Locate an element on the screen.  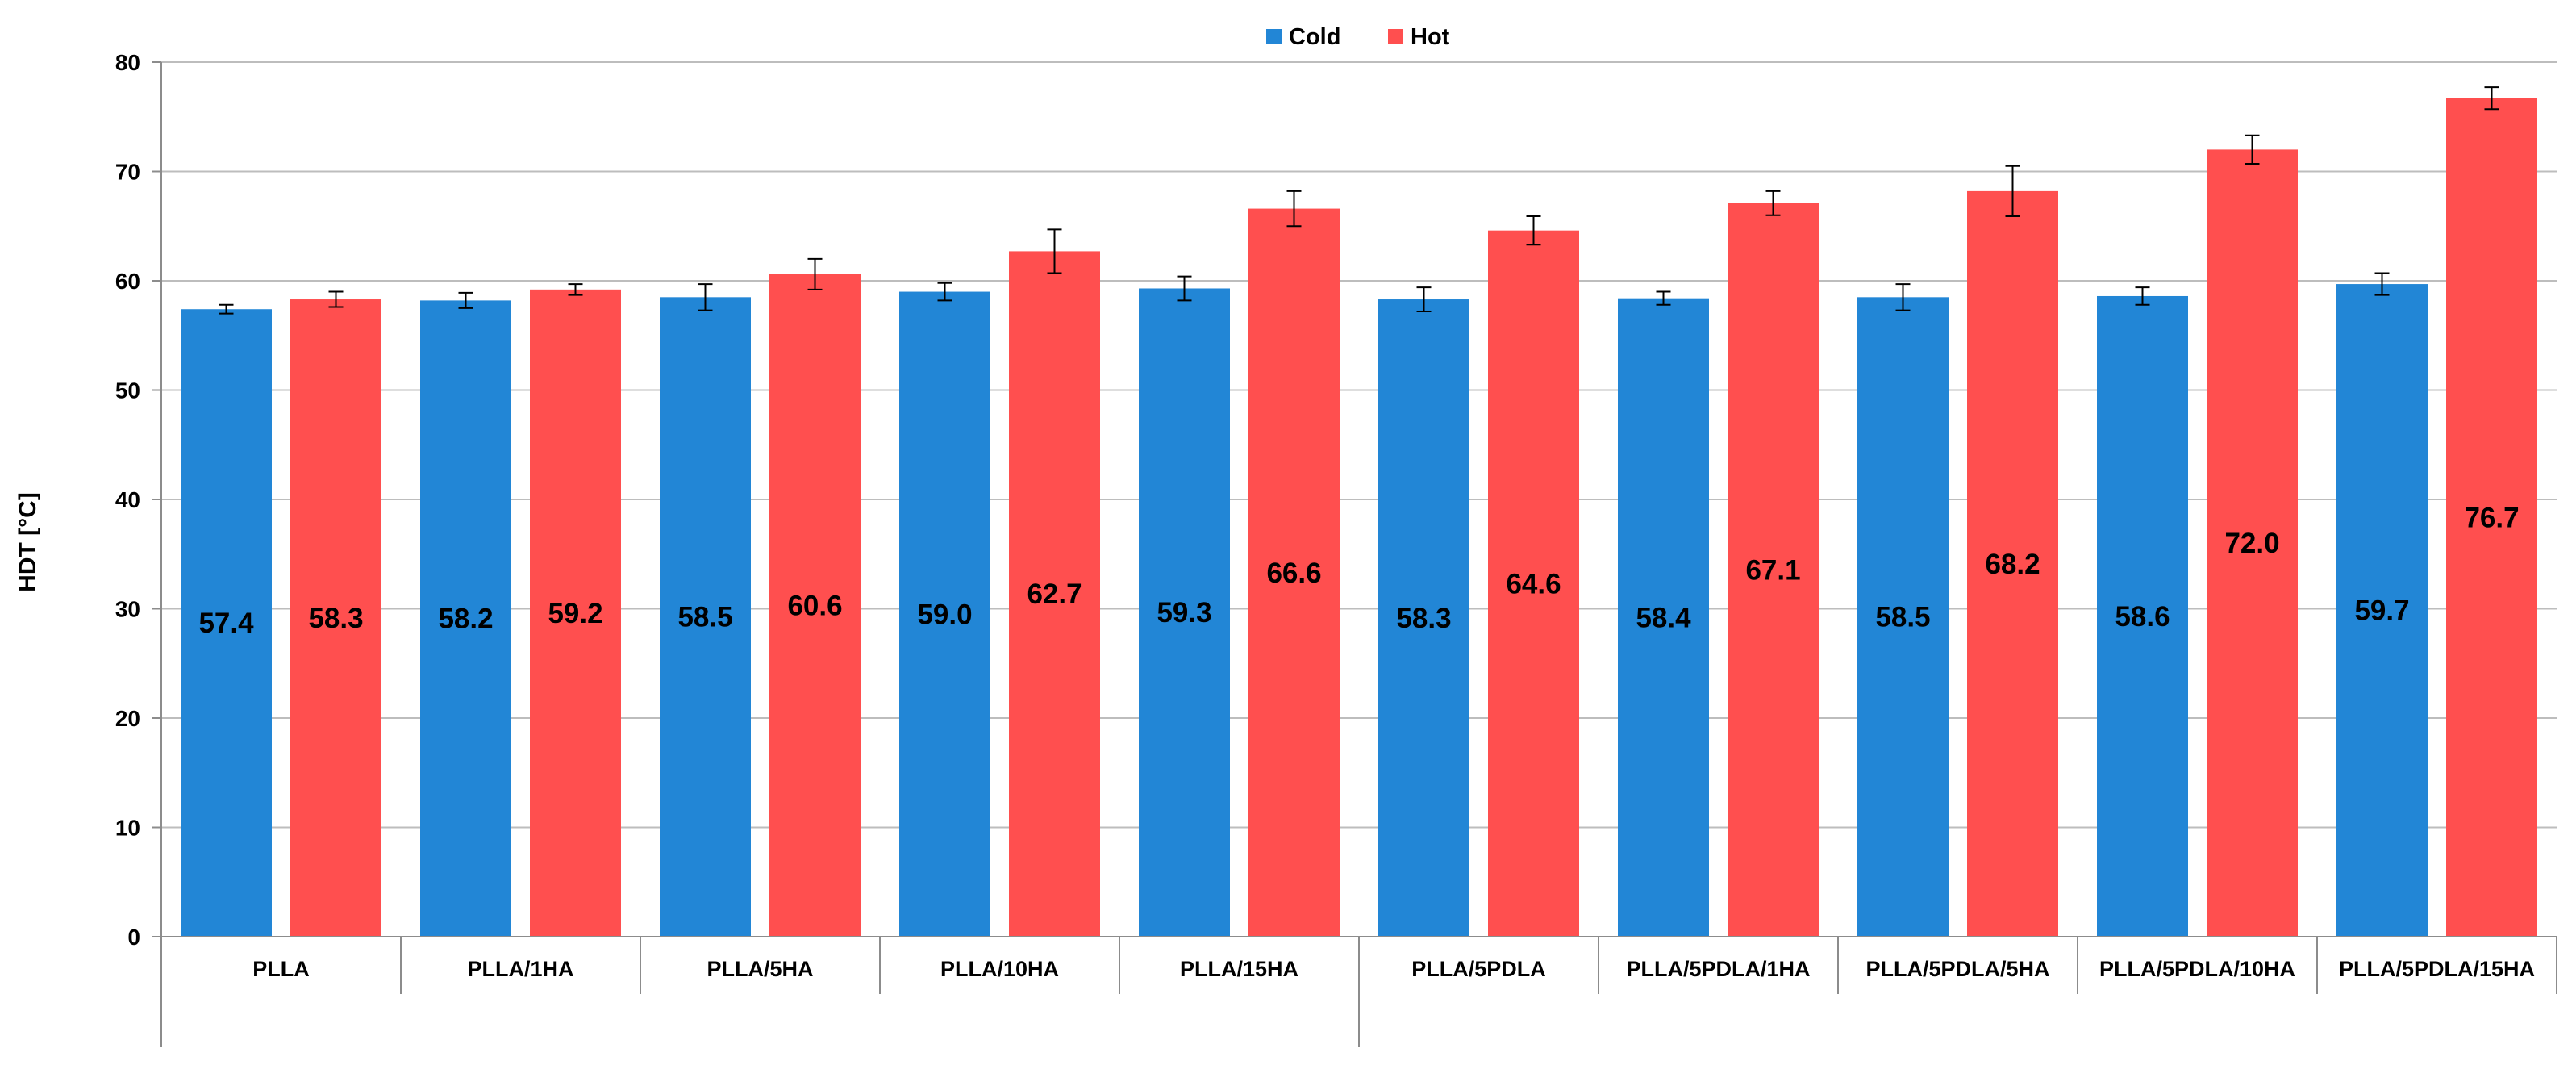
hot-value-label: 67.1 is located at coordinates (1772, 570).